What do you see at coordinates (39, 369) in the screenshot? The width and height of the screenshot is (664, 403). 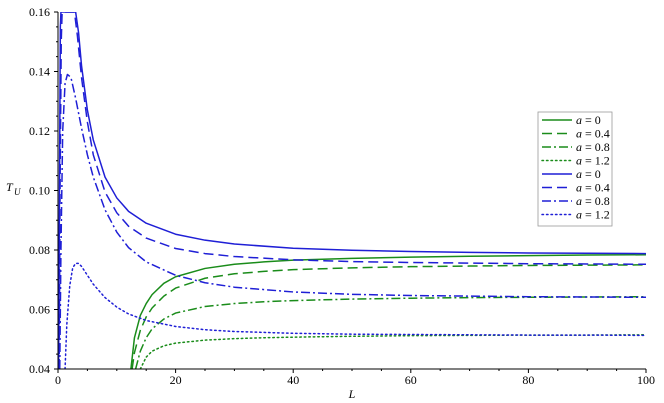 I see `y-tick-label: 0.04` at bounding box center [39, 369].